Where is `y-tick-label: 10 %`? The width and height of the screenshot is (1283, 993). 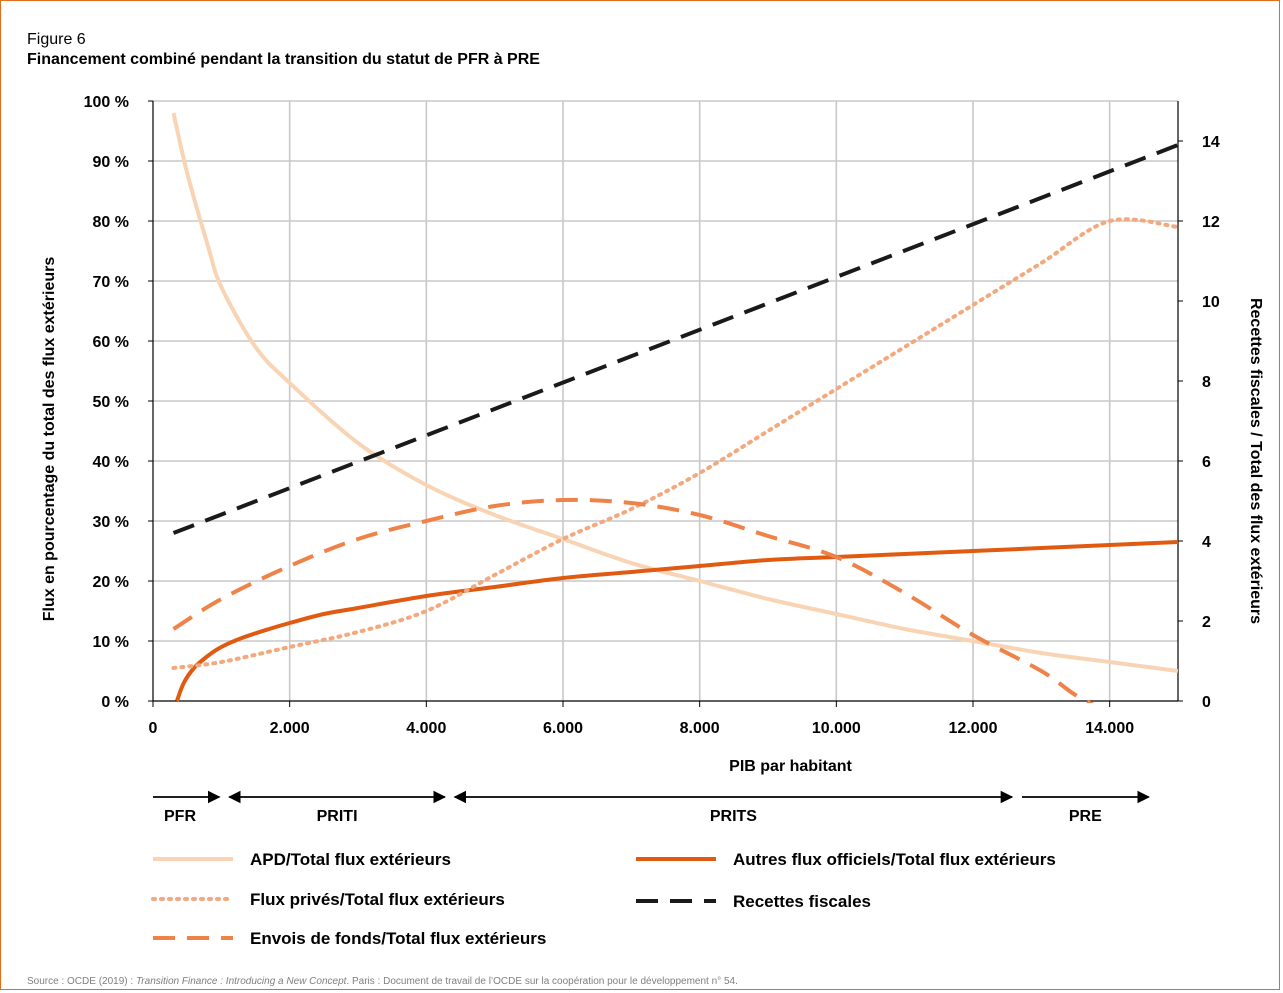 y-tick-label: 10 % is located at coordinates (111, 642).